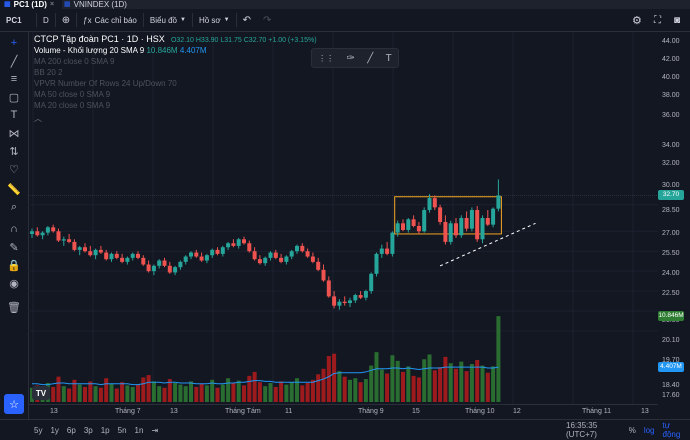  I want to click on pencil-lock-icon: ✎, so click(14, 247).